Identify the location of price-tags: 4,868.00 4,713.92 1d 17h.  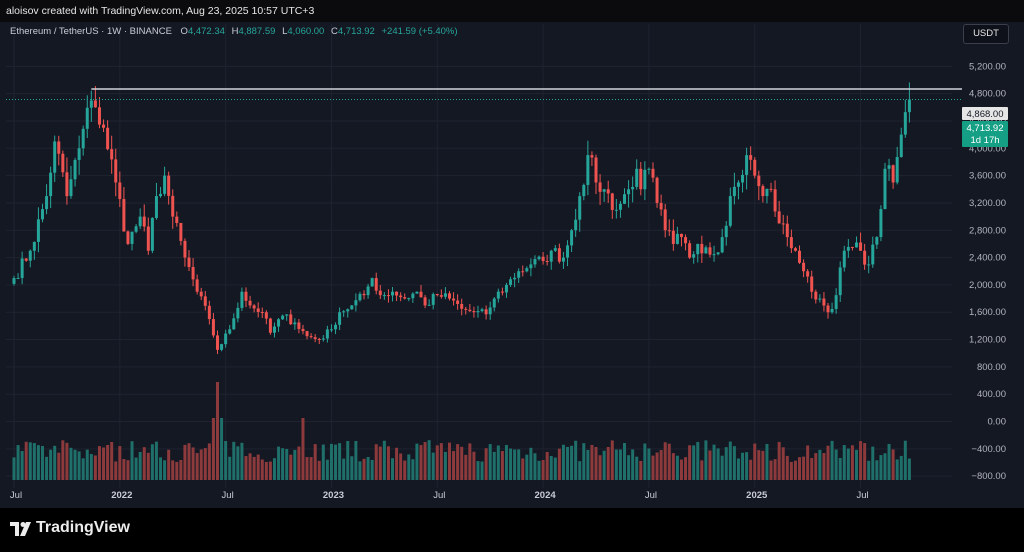
(985, 127).